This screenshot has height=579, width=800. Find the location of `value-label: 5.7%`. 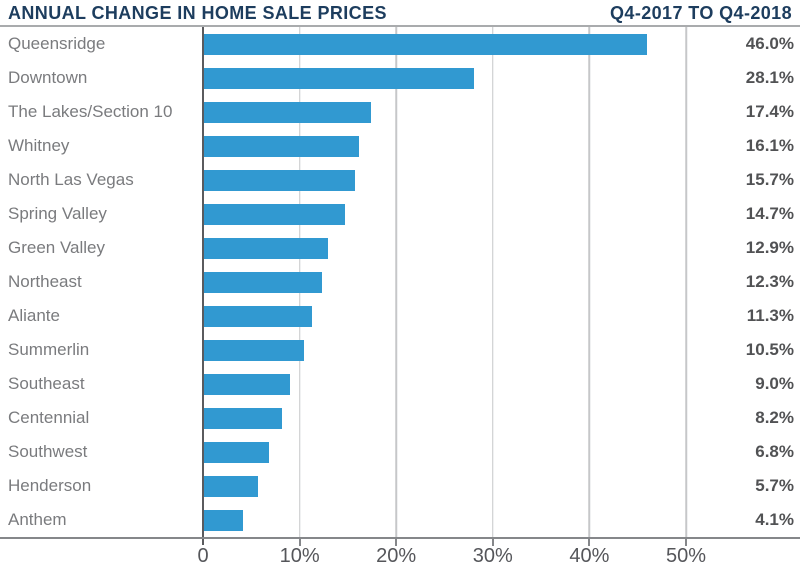

value-label: 5.7% is located at coordinates (774, 485).